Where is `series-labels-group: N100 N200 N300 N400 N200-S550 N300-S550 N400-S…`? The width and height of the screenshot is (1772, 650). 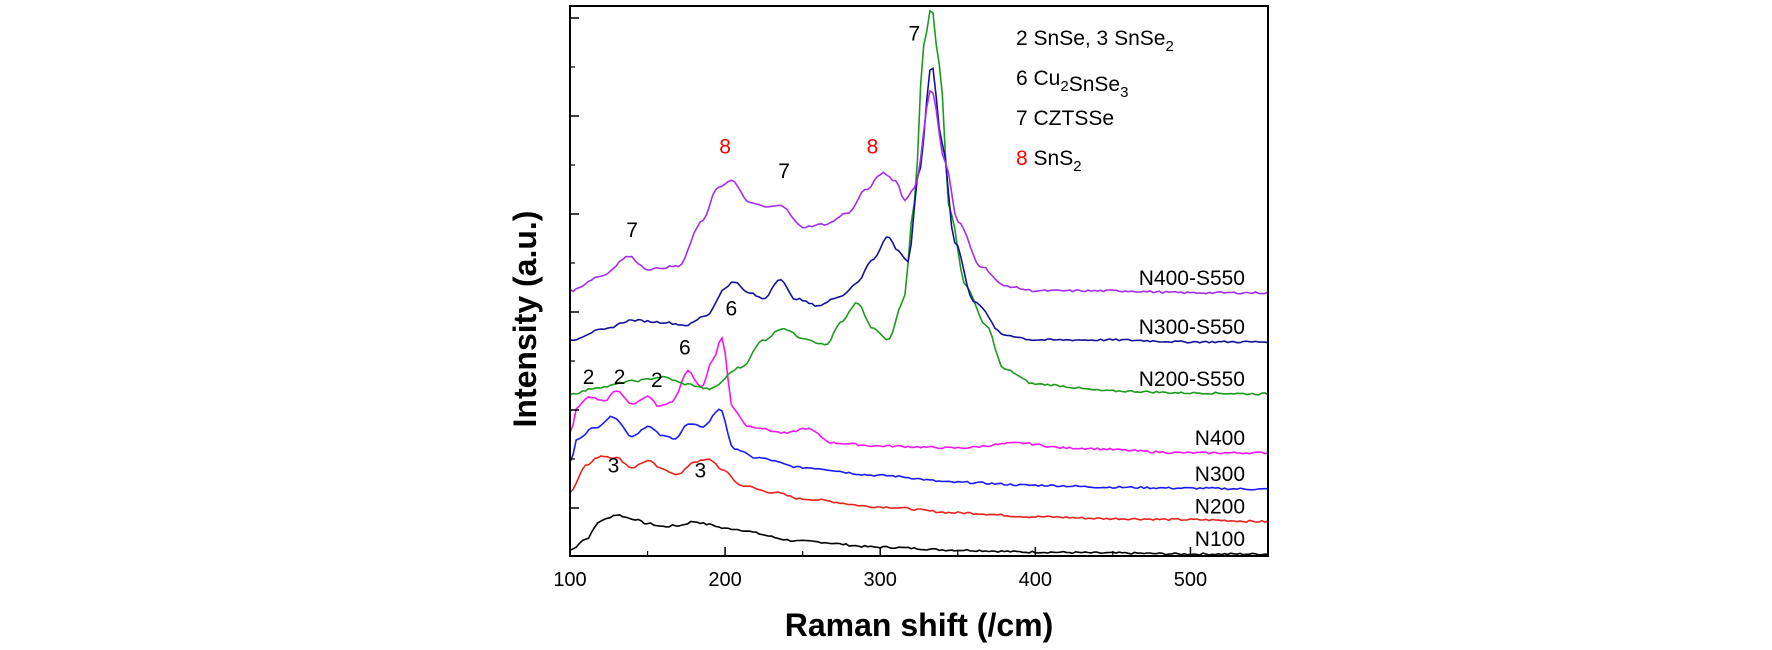
series-labels-group: N100 N200 N300 N400 N200-S550 N300-S550 N400-S… is located at coordinates (1192, 409).